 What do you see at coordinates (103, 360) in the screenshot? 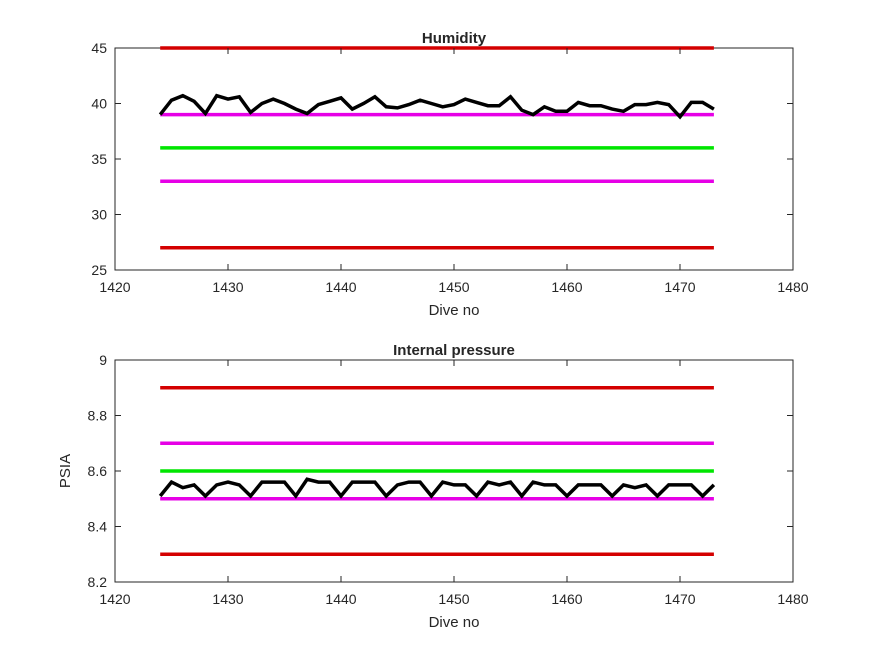
I see `y-tick-label: 9` at bounding box center [103, 360].